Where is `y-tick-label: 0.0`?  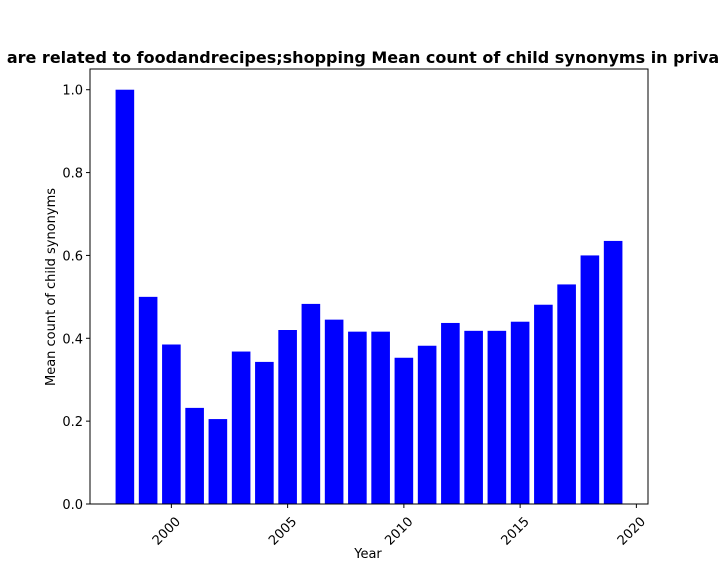
y-tick-label: 0.0 is located at coordinates (72, 505).